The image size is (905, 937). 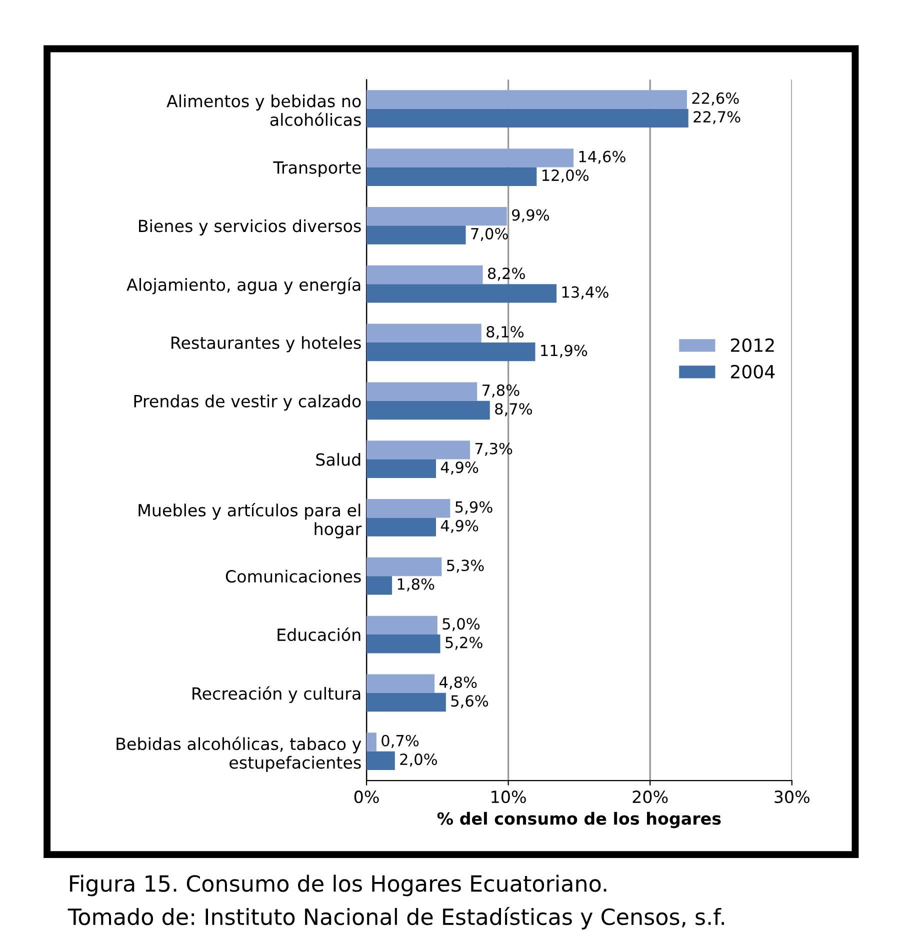 What do you see at coordinates (792, 797) in the screenshot?
I see `x-tick-label: 30%` at bounding box center [792, 797].